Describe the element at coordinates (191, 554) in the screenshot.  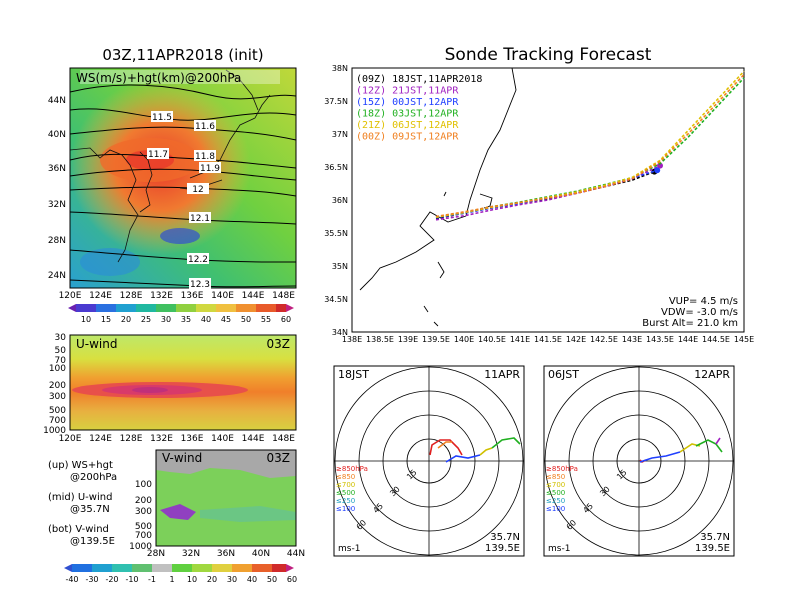
I see `vwind-lat-tick: 32N` at that location.